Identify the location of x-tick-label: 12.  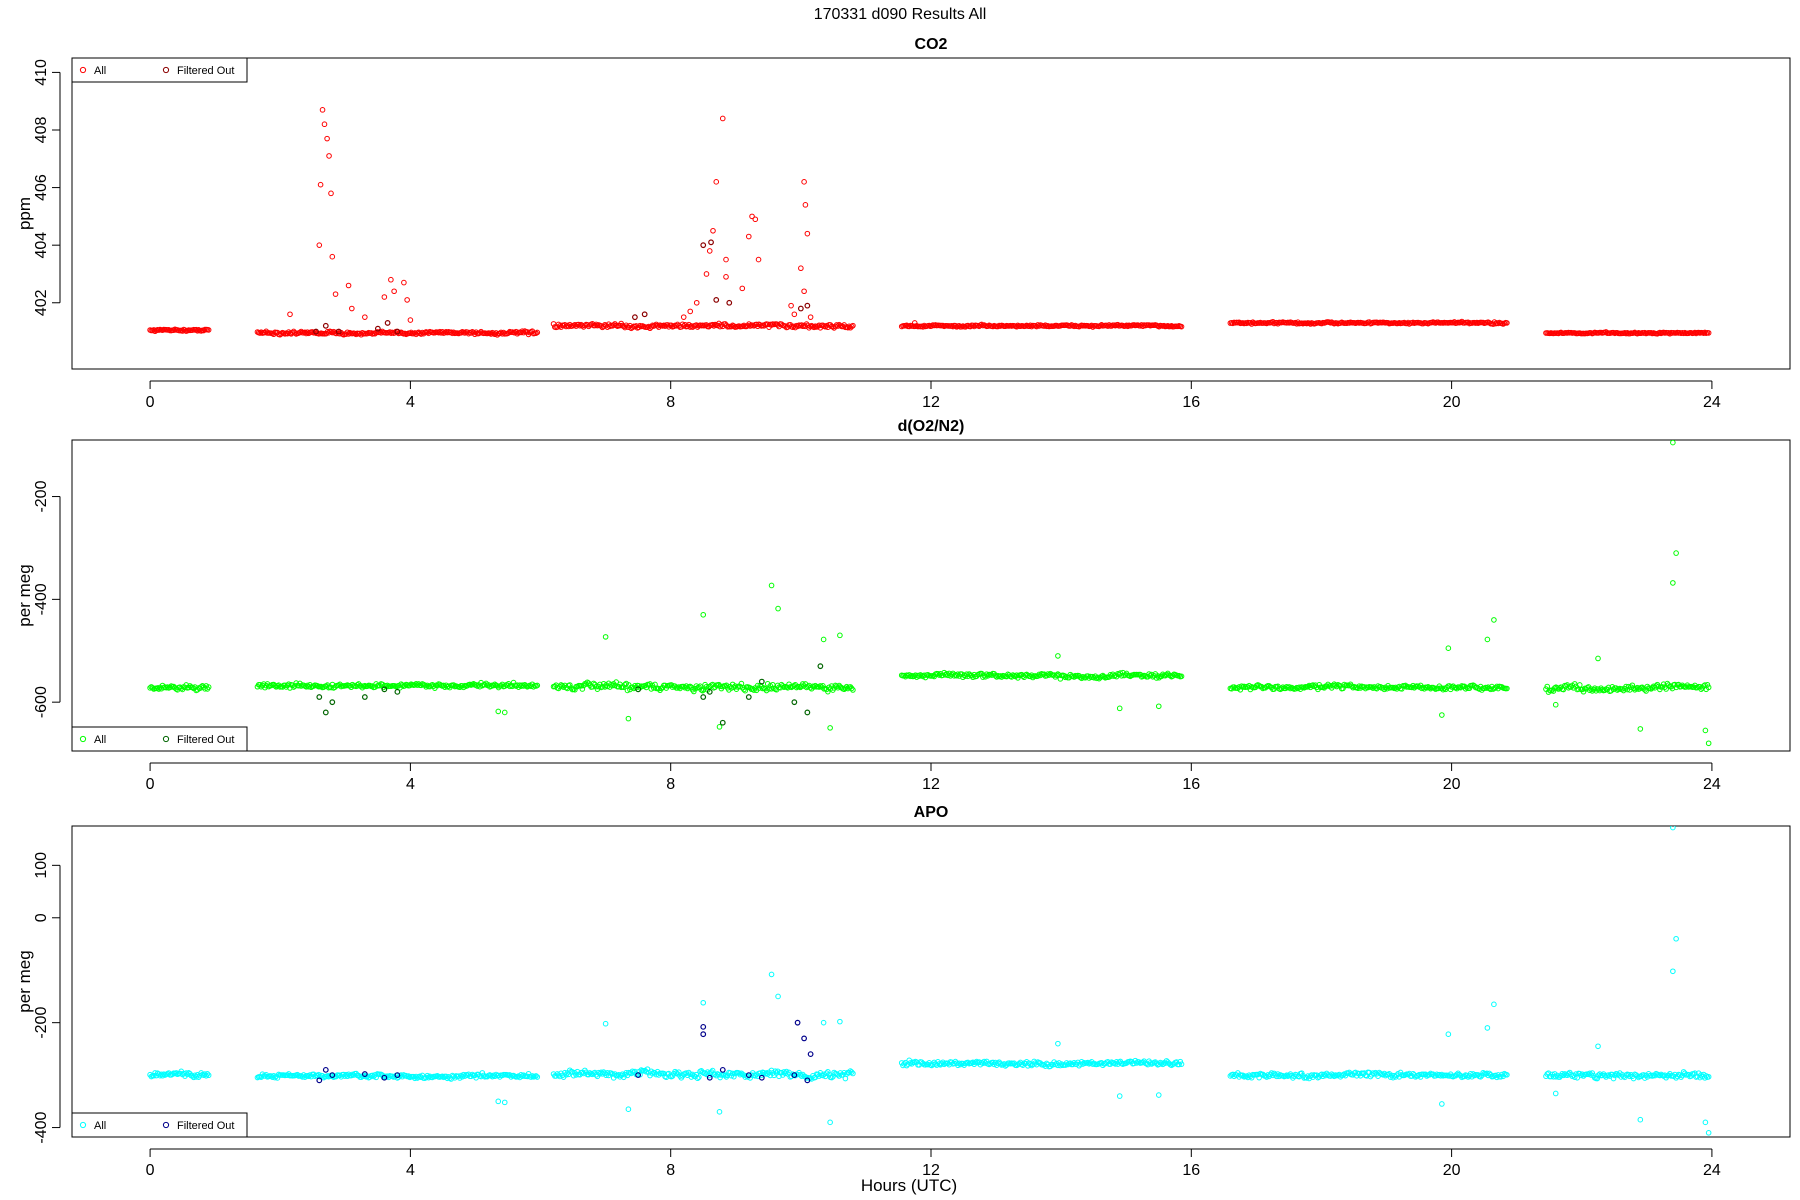
(931, 1170).